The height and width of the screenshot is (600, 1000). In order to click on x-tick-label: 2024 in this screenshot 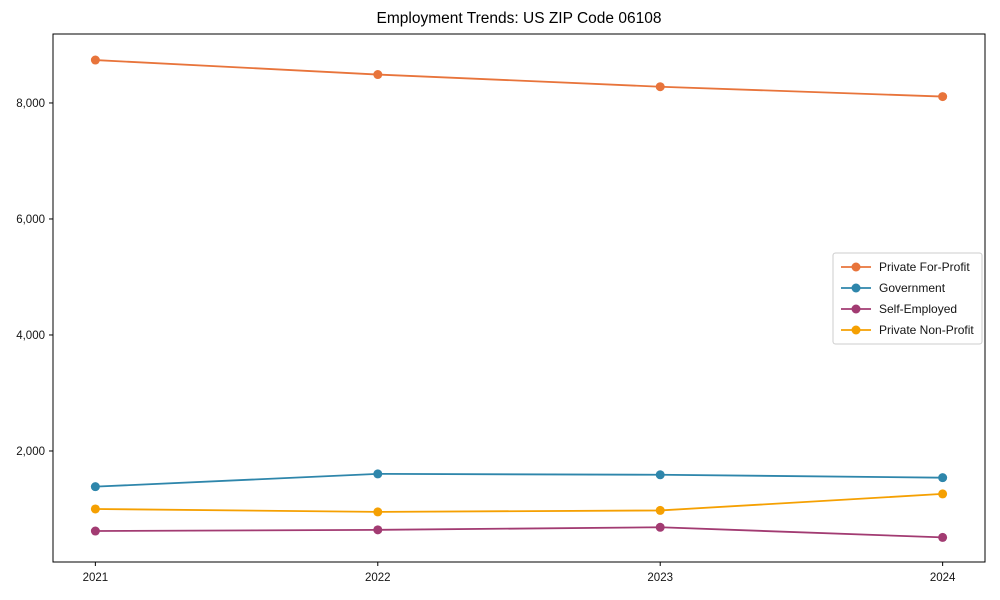, I will do `click(943, 578)`.